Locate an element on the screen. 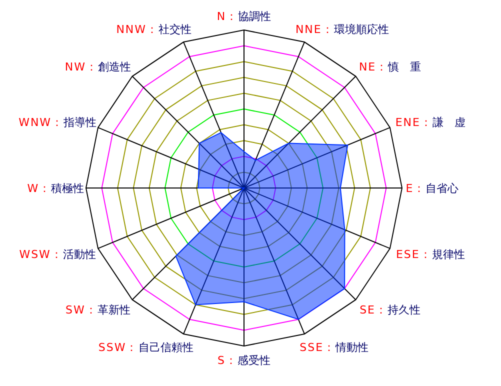 This screenshot has width=501, height=386. spoke-label: ENE：謙 虚 is located at coordinates (430, 123).